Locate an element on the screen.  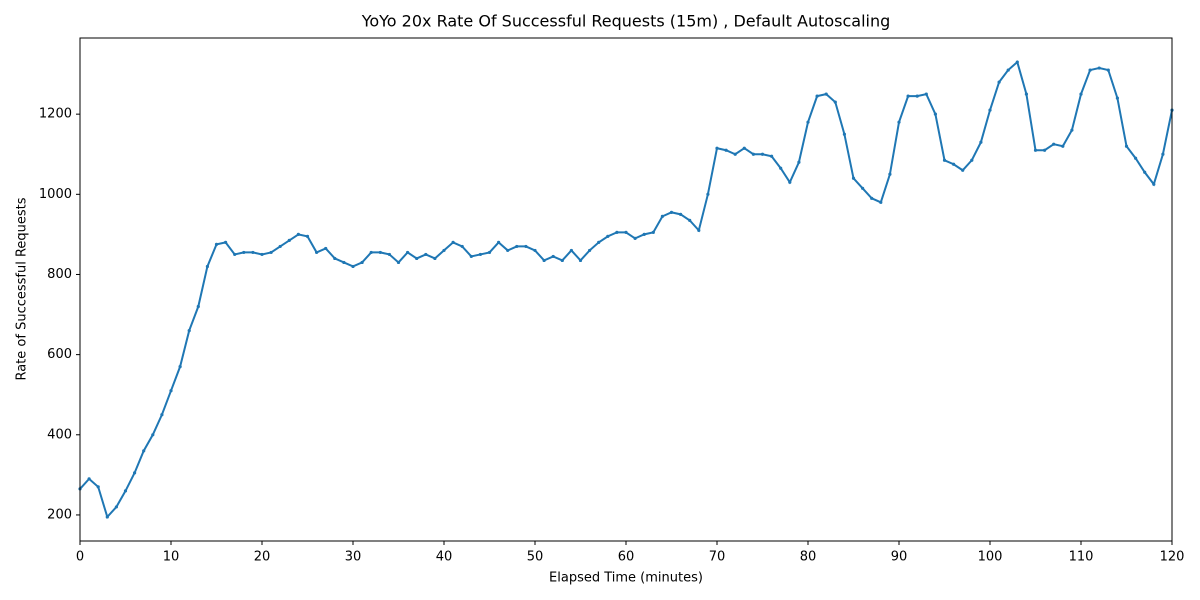
x-tick-label: 110 is located at coordinates (1081, 557).